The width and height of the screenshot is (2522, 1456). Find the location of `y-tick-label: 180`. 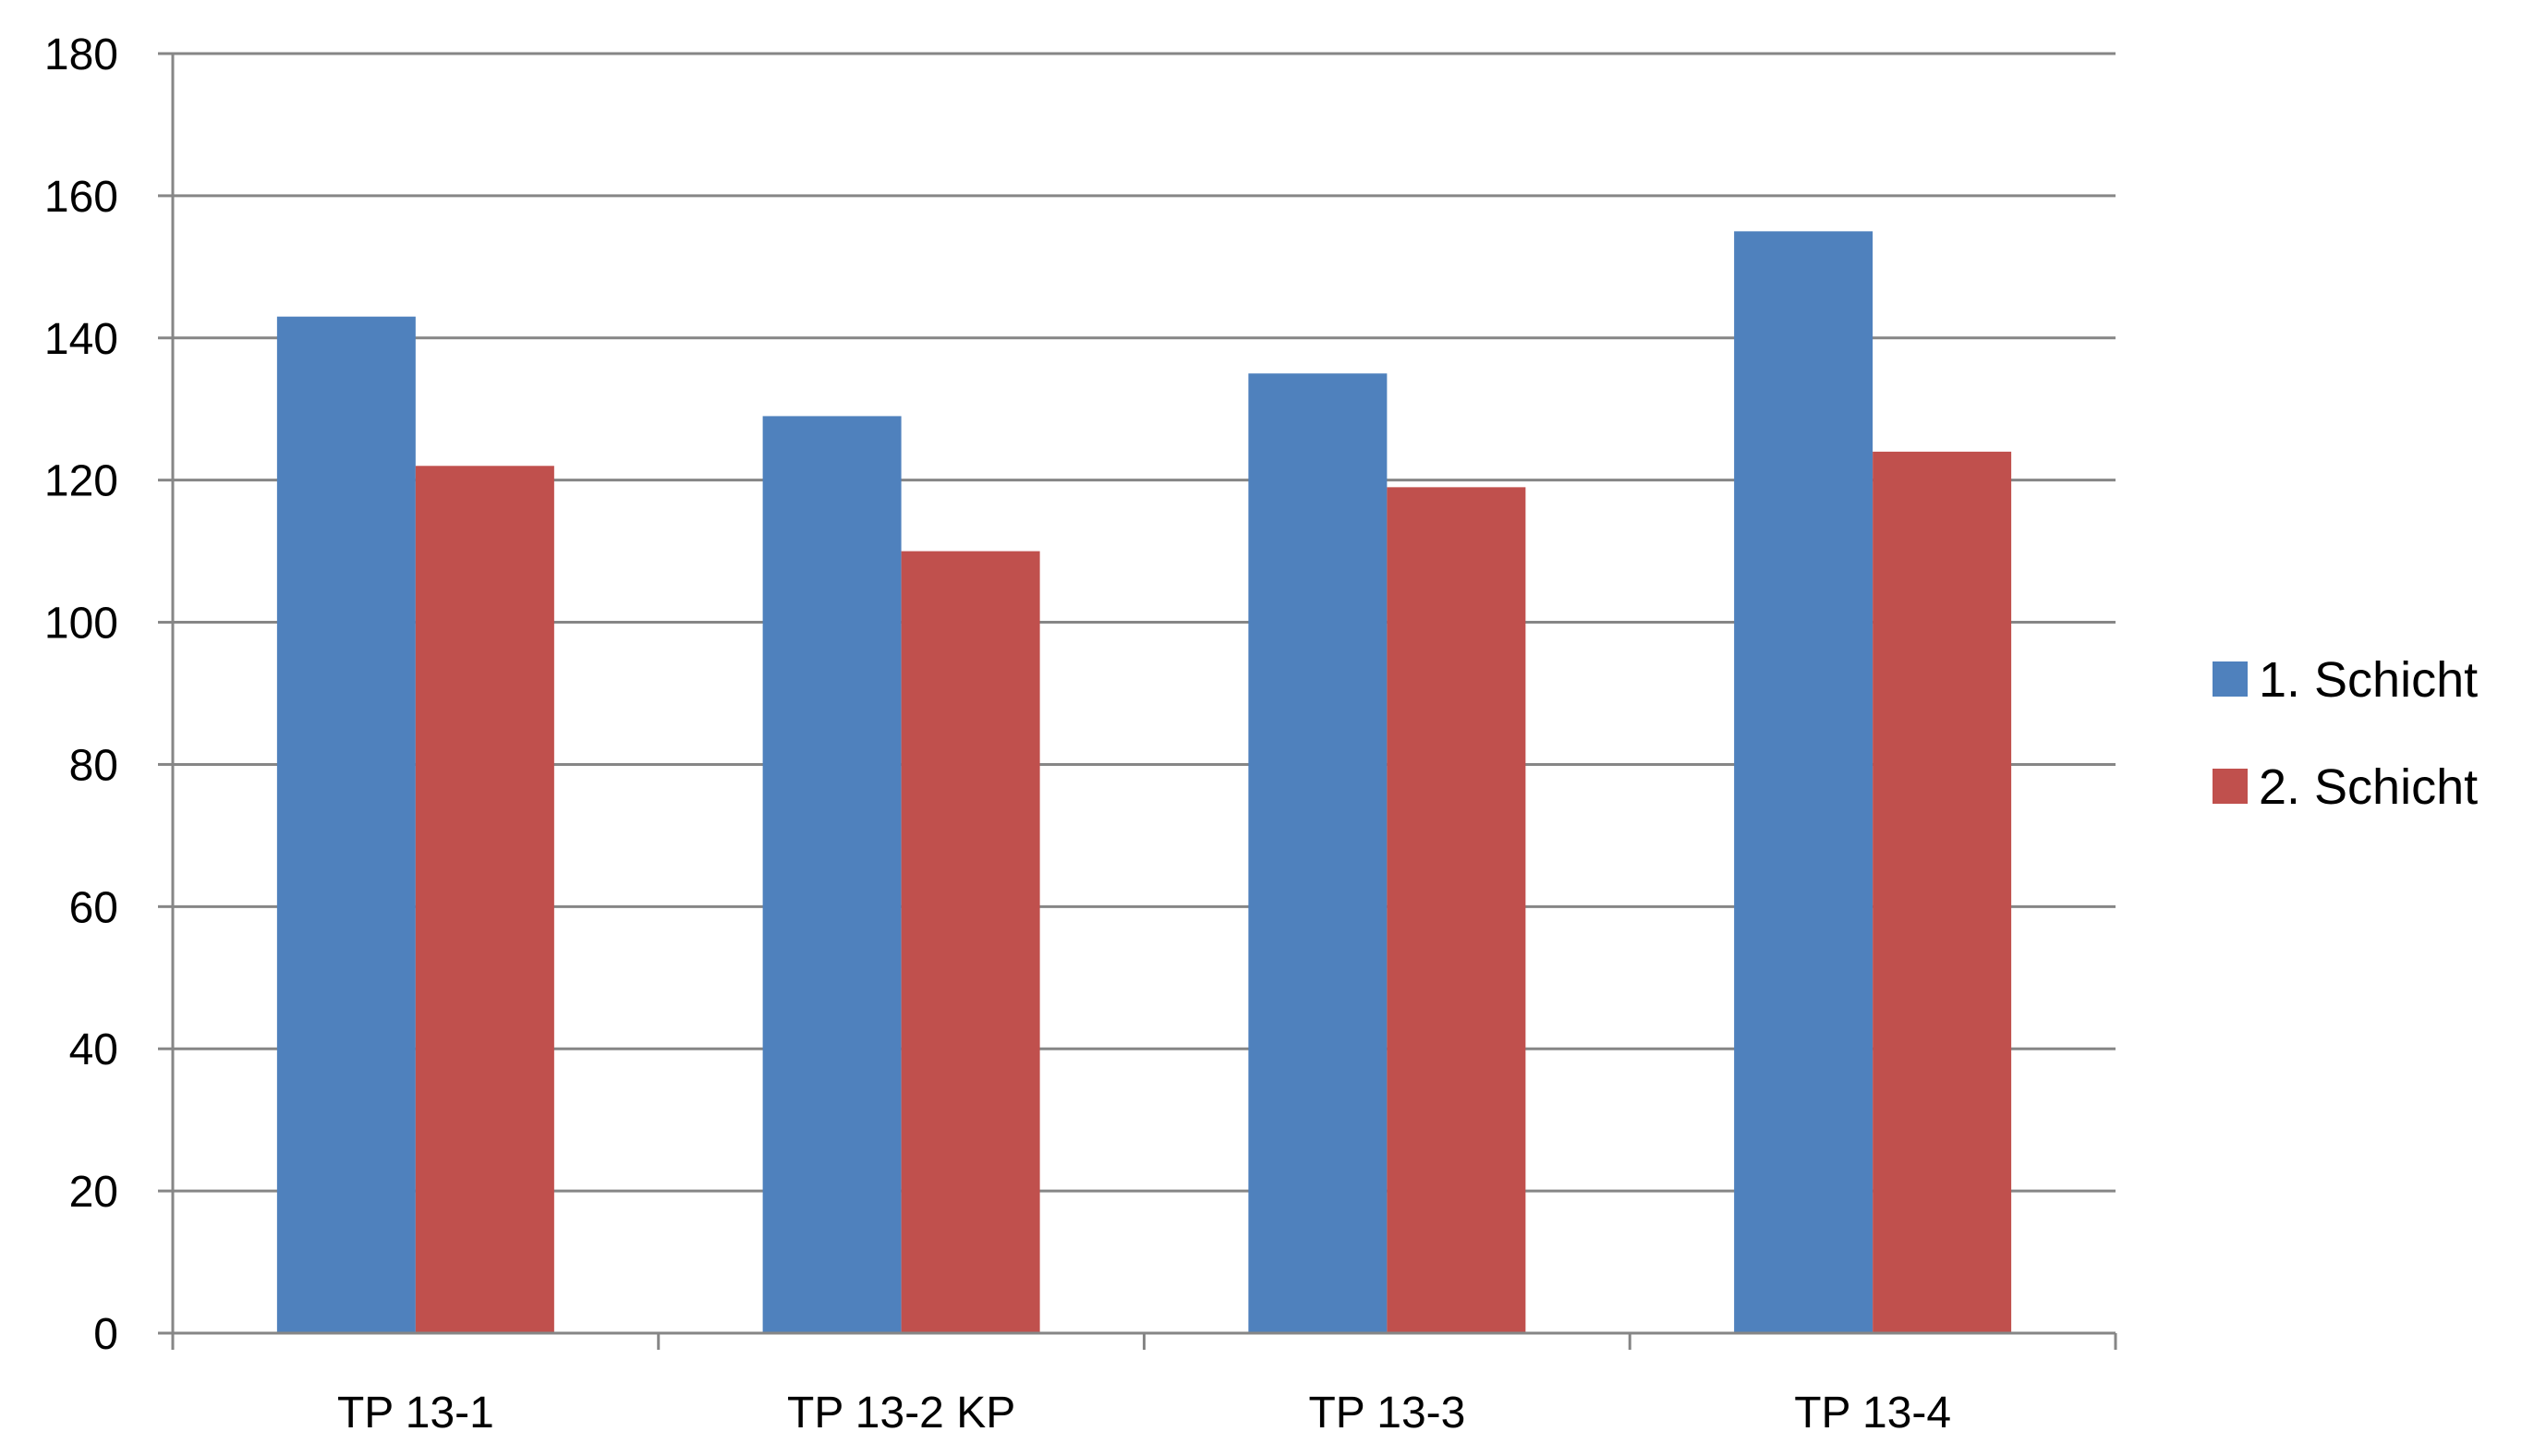

y-tick-label: 180 is located at coordinates (81, 54).